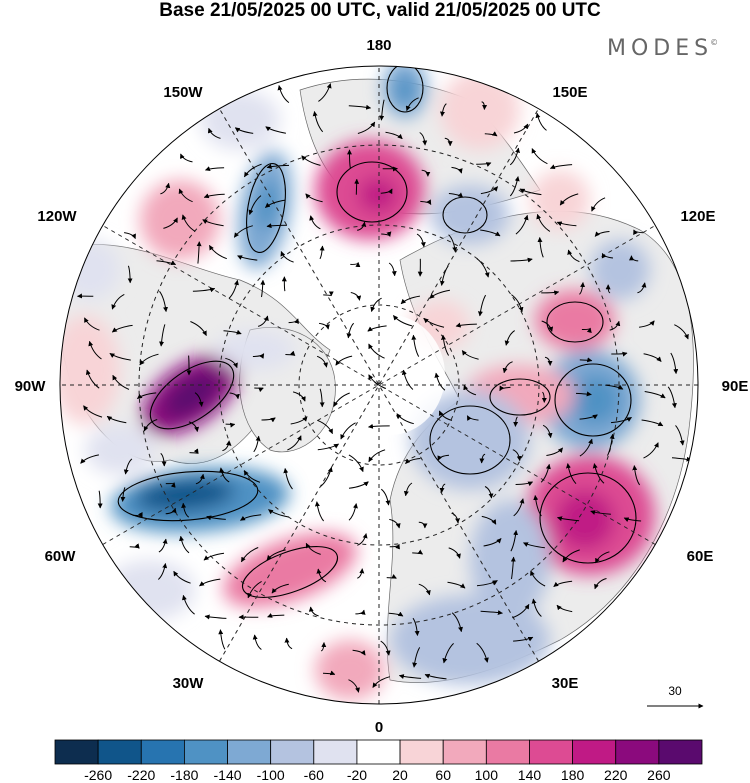 The image size is (750, 783). Describe the element at coordinates (664, 48) in the screenshot. I see `modes-logo: MODES©` at that location.